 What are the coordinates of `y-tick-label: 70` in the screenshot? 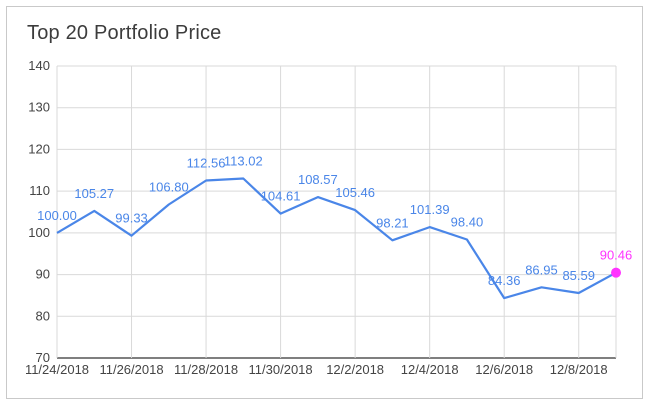 It's located at (43, 357).